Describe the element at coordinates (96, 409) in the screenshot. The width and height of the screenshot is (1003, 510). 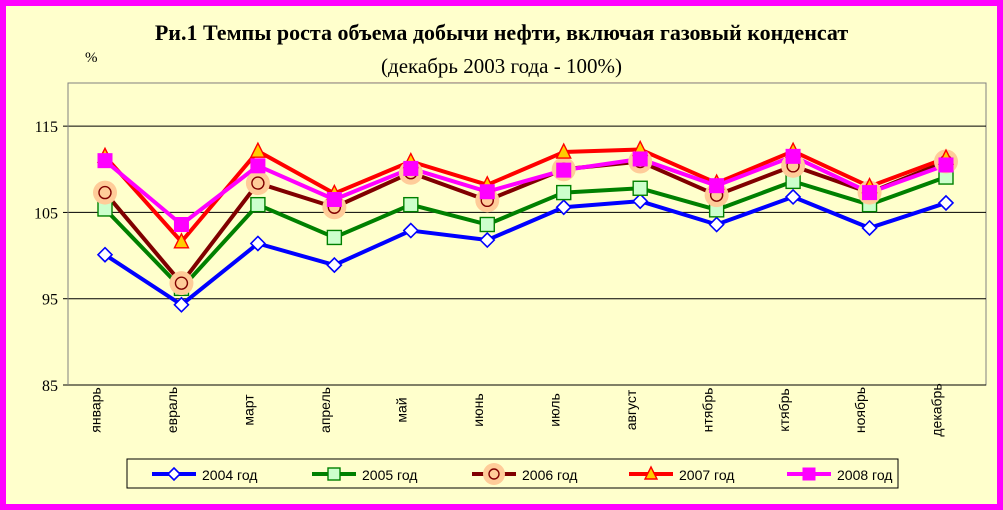
I see `x-tick-label: январь` at that location.